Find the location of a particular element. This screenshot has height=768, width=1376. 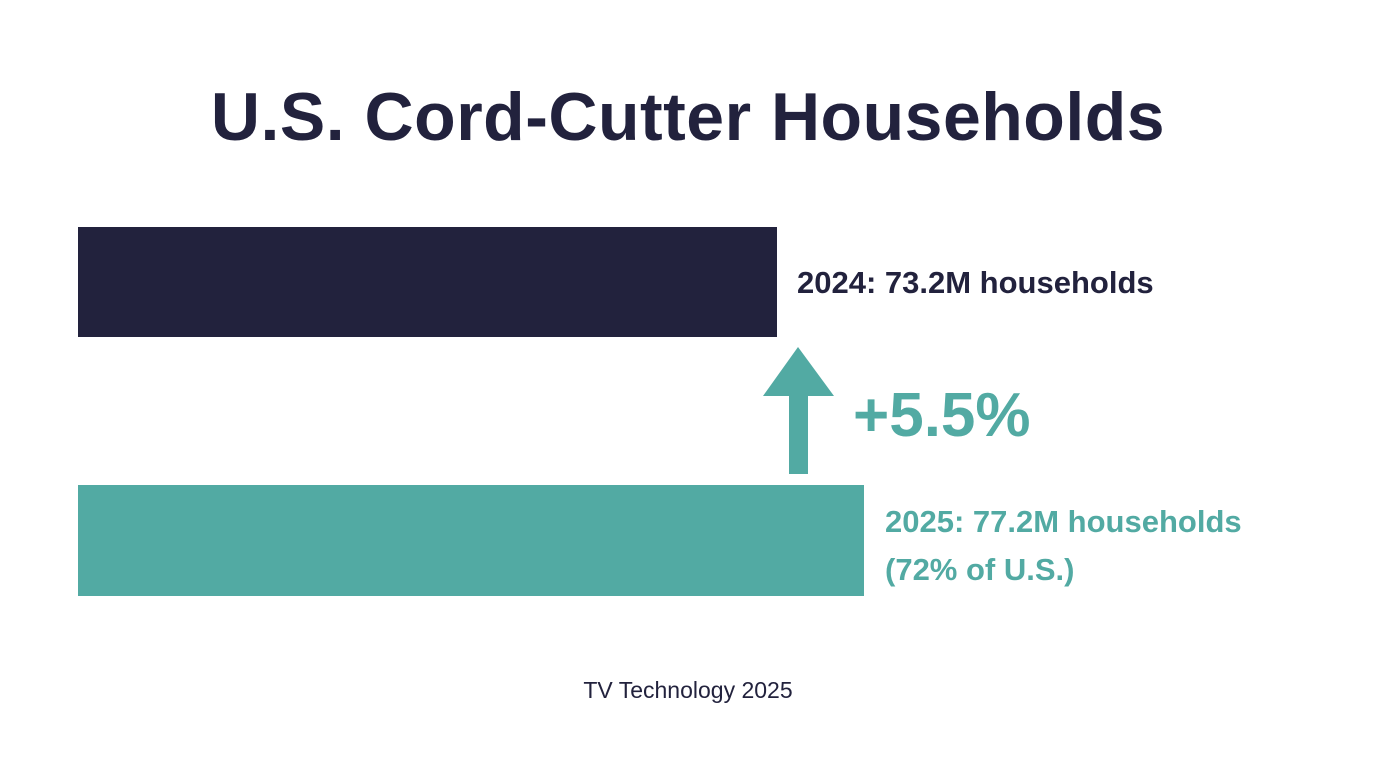

arrow-shaft is located at coordinates (798, 434).